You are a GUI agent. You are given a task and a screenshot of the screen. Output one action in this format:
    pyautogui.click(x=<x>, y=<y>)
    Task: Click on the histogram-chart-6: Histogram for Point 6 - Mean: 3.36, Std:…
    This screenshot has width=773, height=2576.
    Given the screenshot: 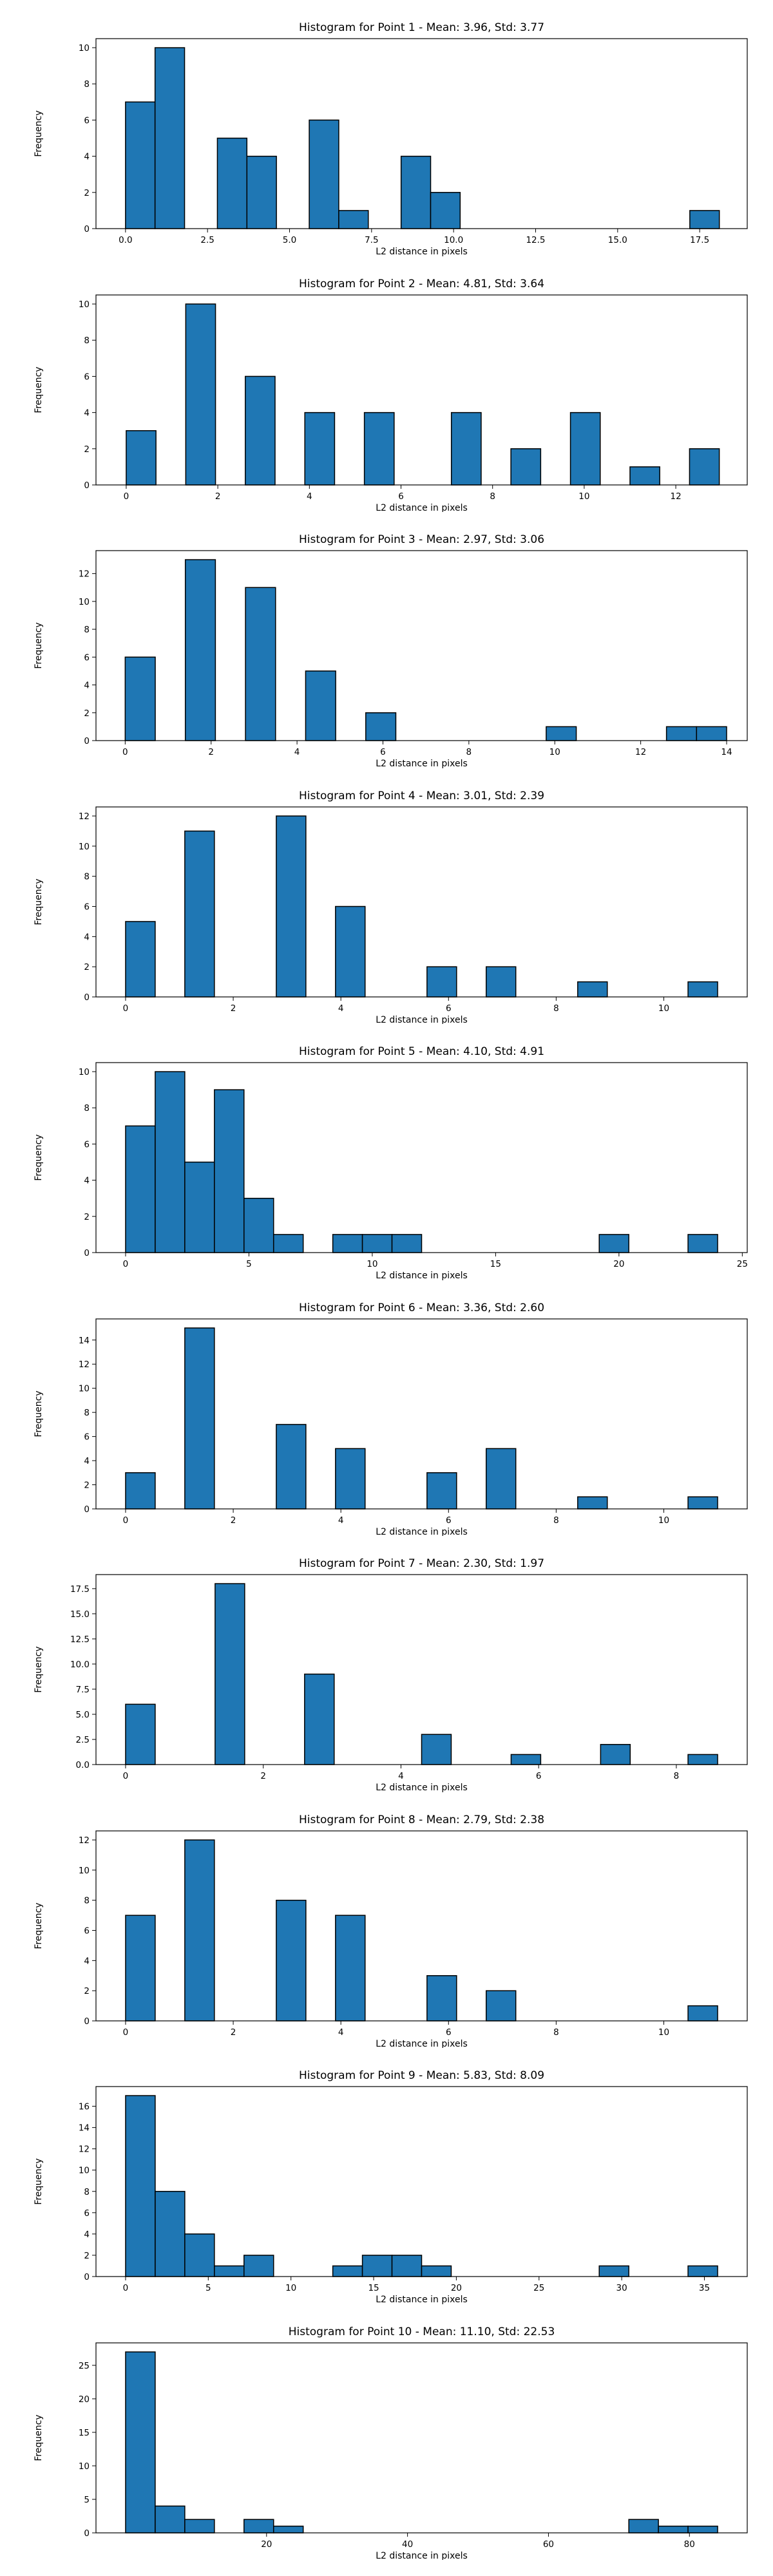 What is the action you would take?
    pyautogui.click(x=390, y=1419)
    